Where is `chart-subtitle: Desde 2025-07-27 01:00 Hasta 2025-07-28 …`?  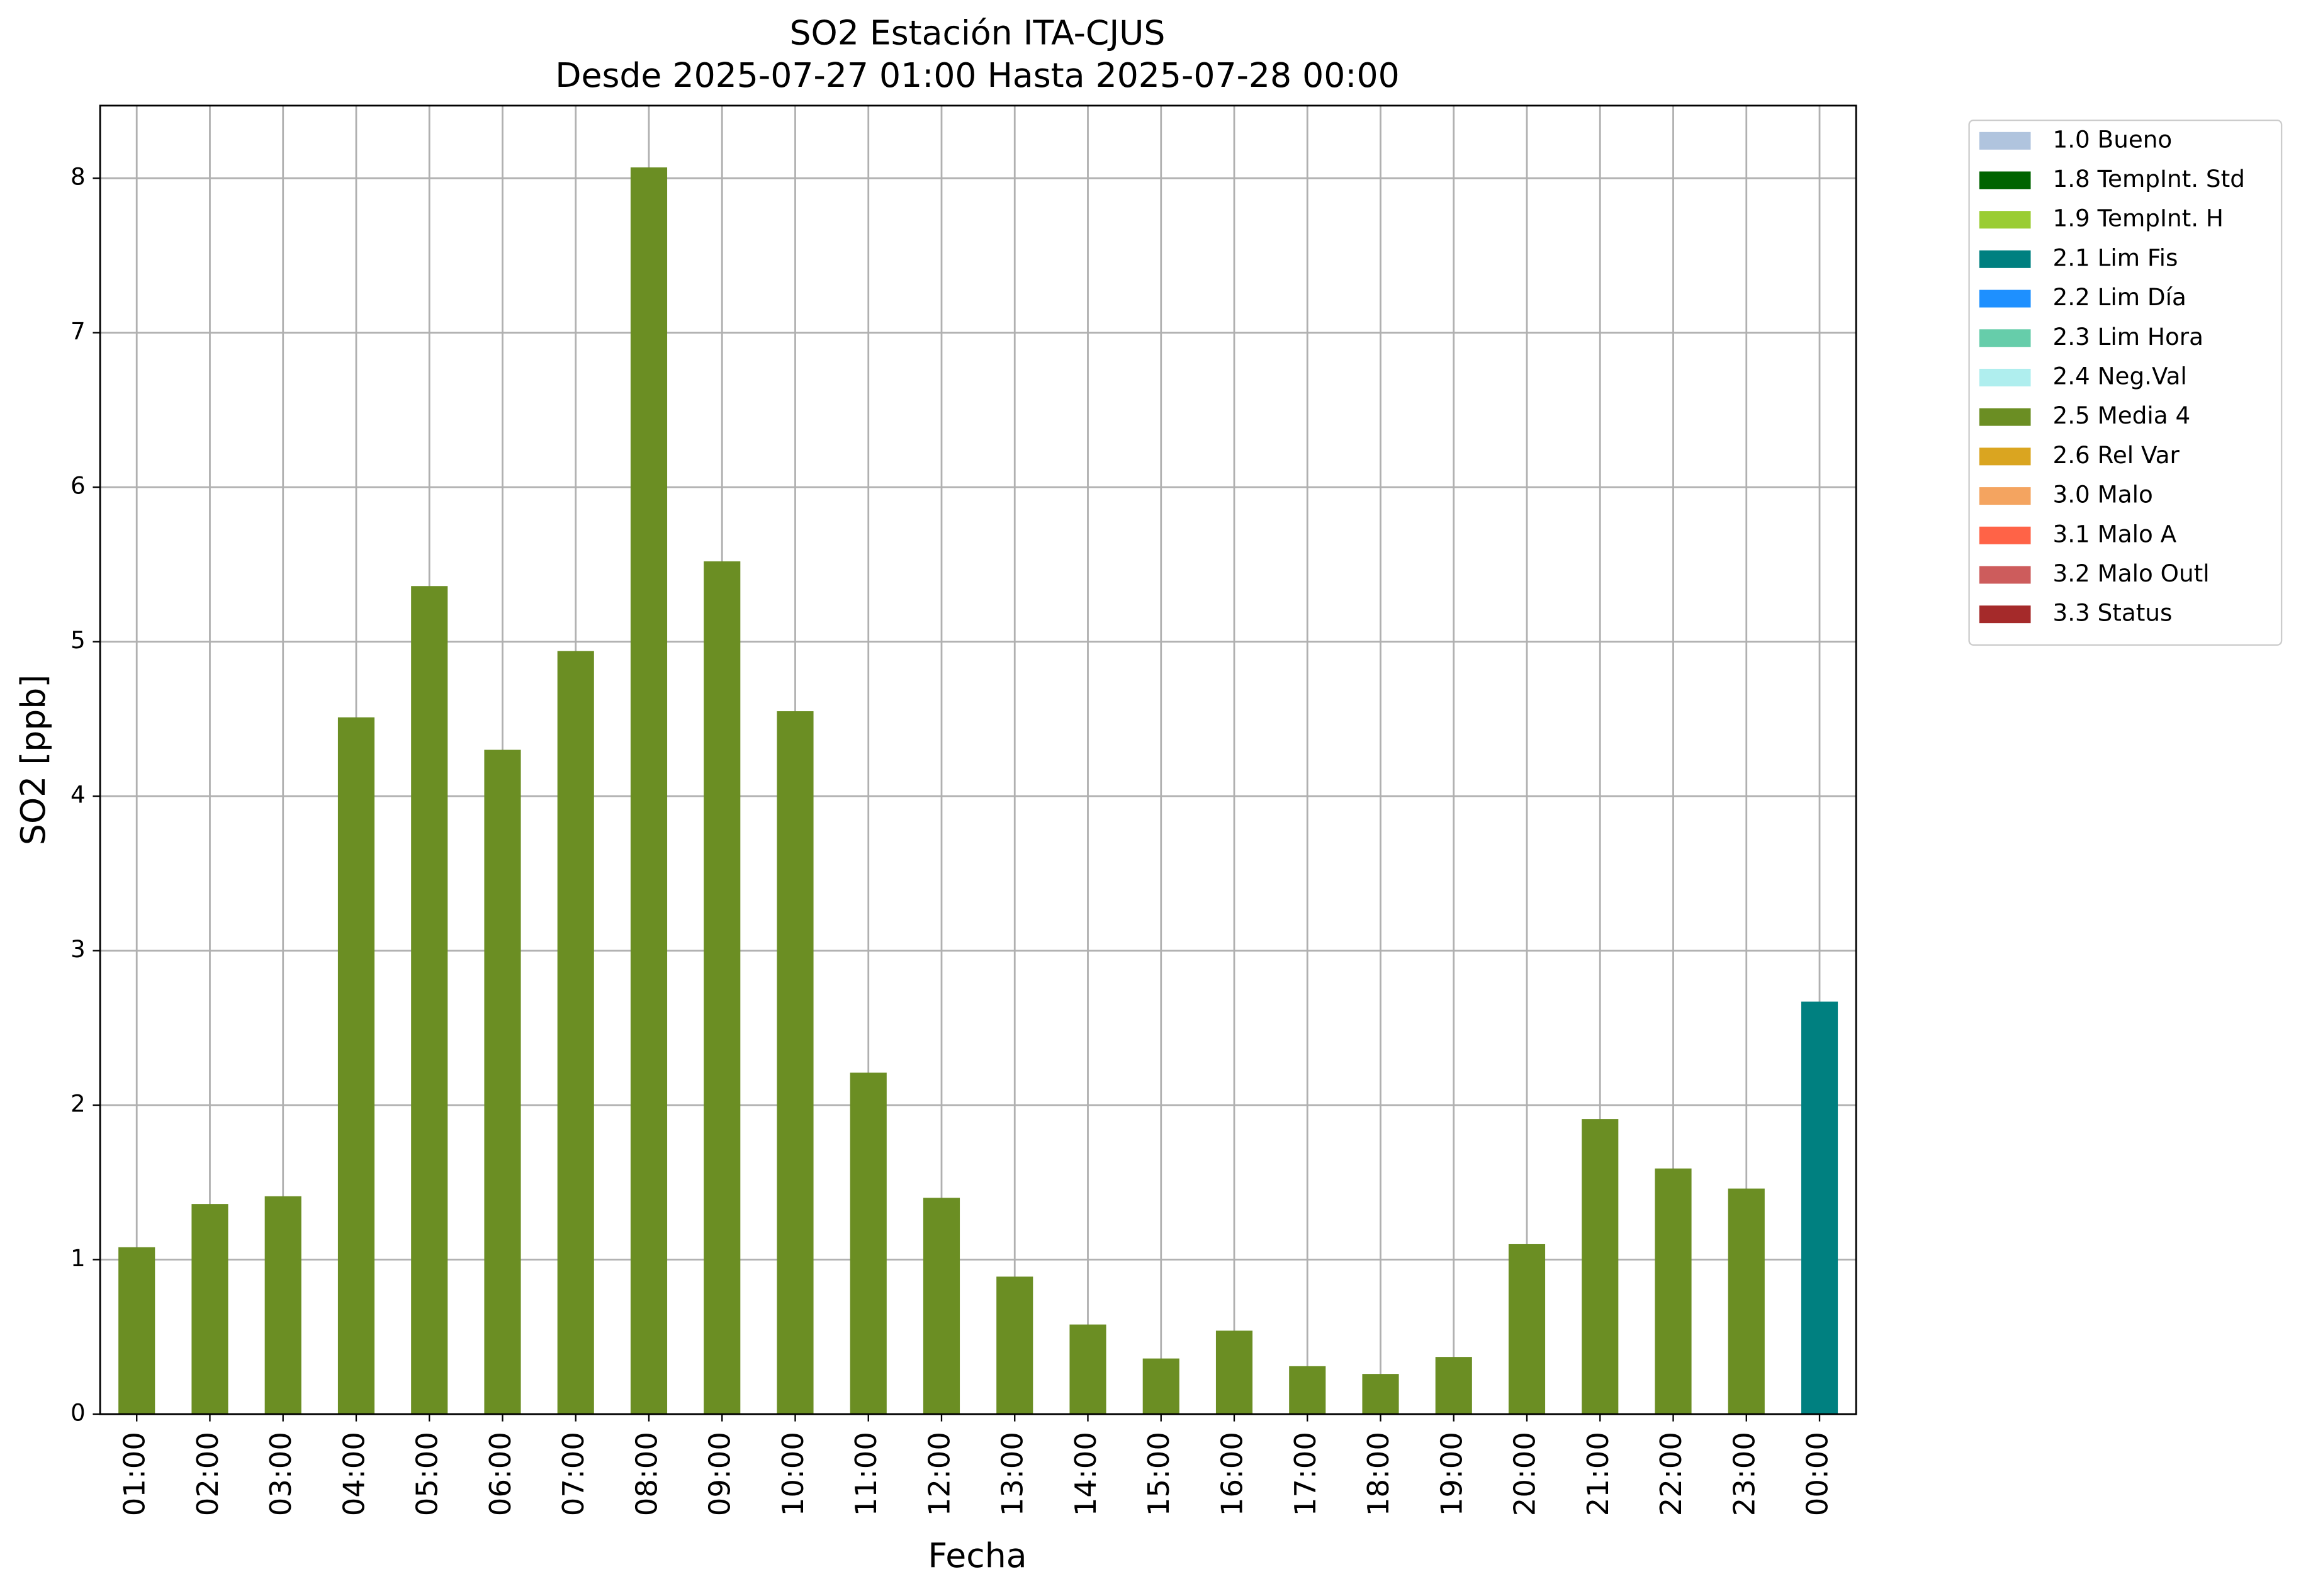 chart-subtitle: Desde 2025-07-27 01:00 Hasta 2025-07-28 … is located at coordinates (977, 75).